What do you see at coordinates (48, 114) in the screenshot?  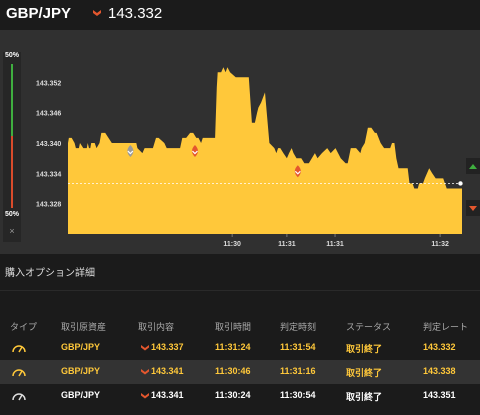 I see `y-tick-label: 143.346` at bounding box center [48, 114].